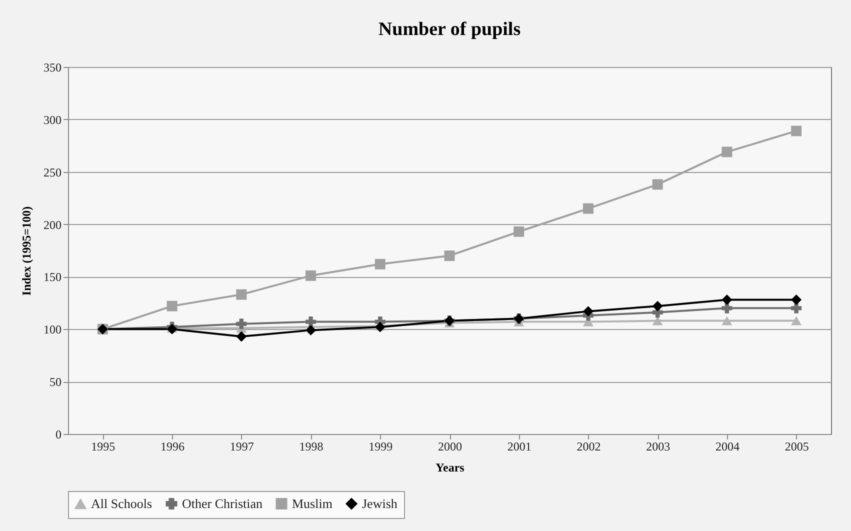 The width and height of the screenshot is (851, 531). Describe the element at coordinates (312, 503) in the screenshot. I see `legend-label: Muslim` at that location.